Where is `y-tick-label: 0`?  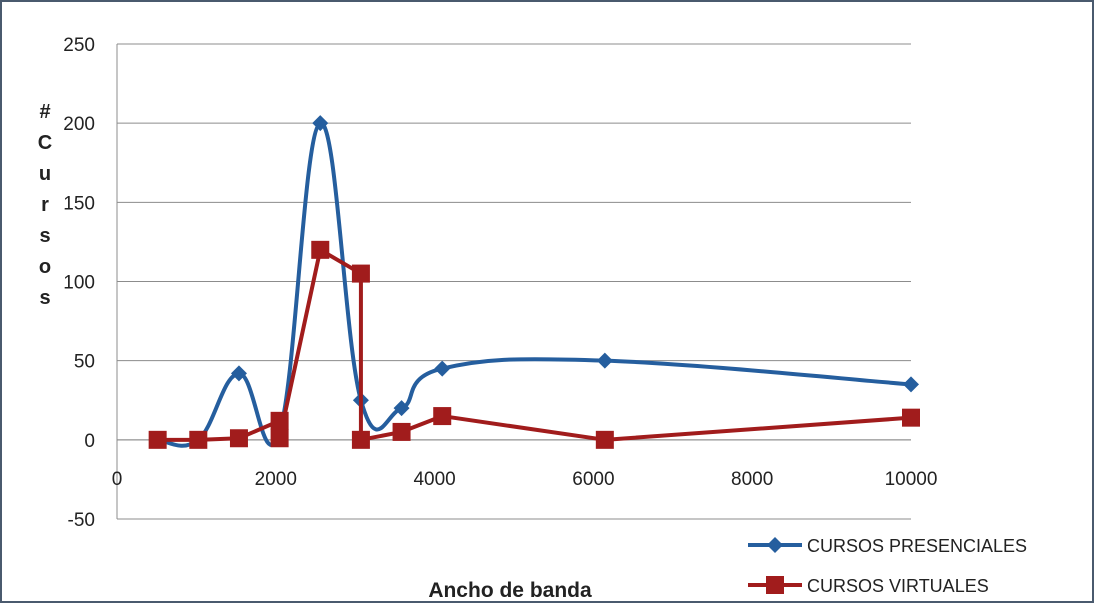
y-tick-label: 0 is located at coordinates (89, 441).